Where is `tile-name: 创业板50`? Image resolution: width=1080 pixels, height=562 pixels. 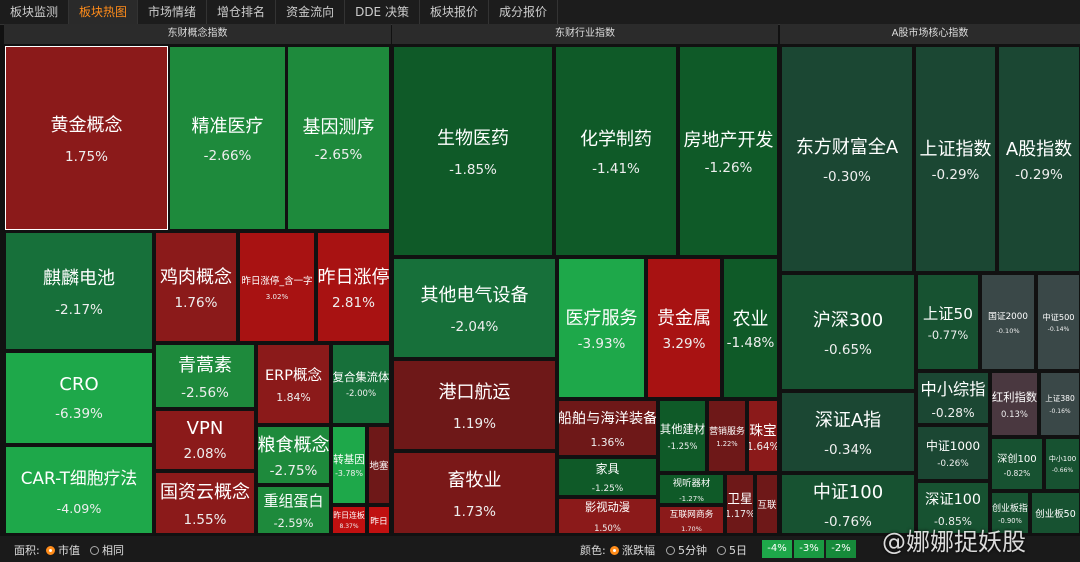 tile-name: 创业板50 is located at coordinates (1055, 514).